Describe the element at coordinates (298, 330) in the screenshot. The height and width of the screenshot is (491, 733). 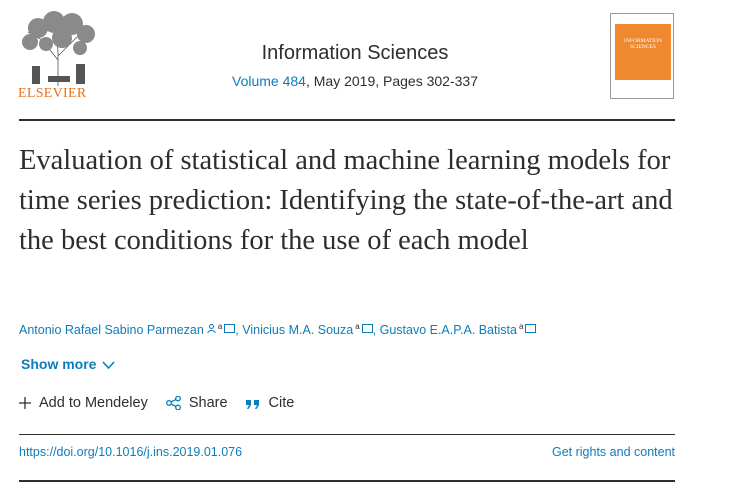
I see `author-link: Vinicius M.A. Souza` at that location.